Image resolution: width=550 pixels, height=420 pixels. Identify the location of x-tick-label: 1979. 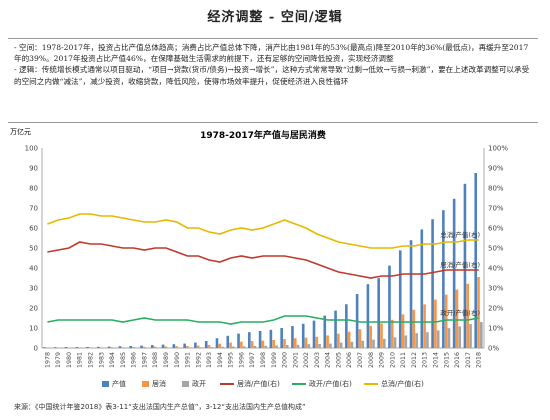
(58, 360).